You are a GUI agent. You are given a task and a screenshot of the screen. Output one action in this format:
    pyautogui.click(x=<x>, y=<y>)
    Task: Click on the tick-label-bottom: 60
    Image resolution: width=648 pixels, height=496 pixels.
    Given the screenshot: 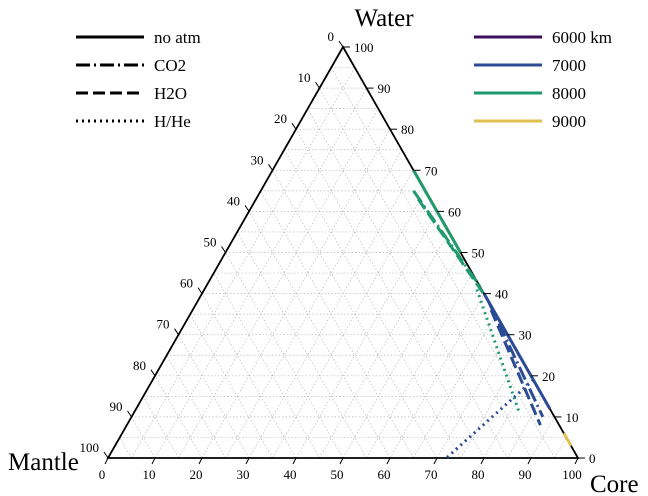 What is the action you would take?
    pyautogui.click(x=384, y=474)
    